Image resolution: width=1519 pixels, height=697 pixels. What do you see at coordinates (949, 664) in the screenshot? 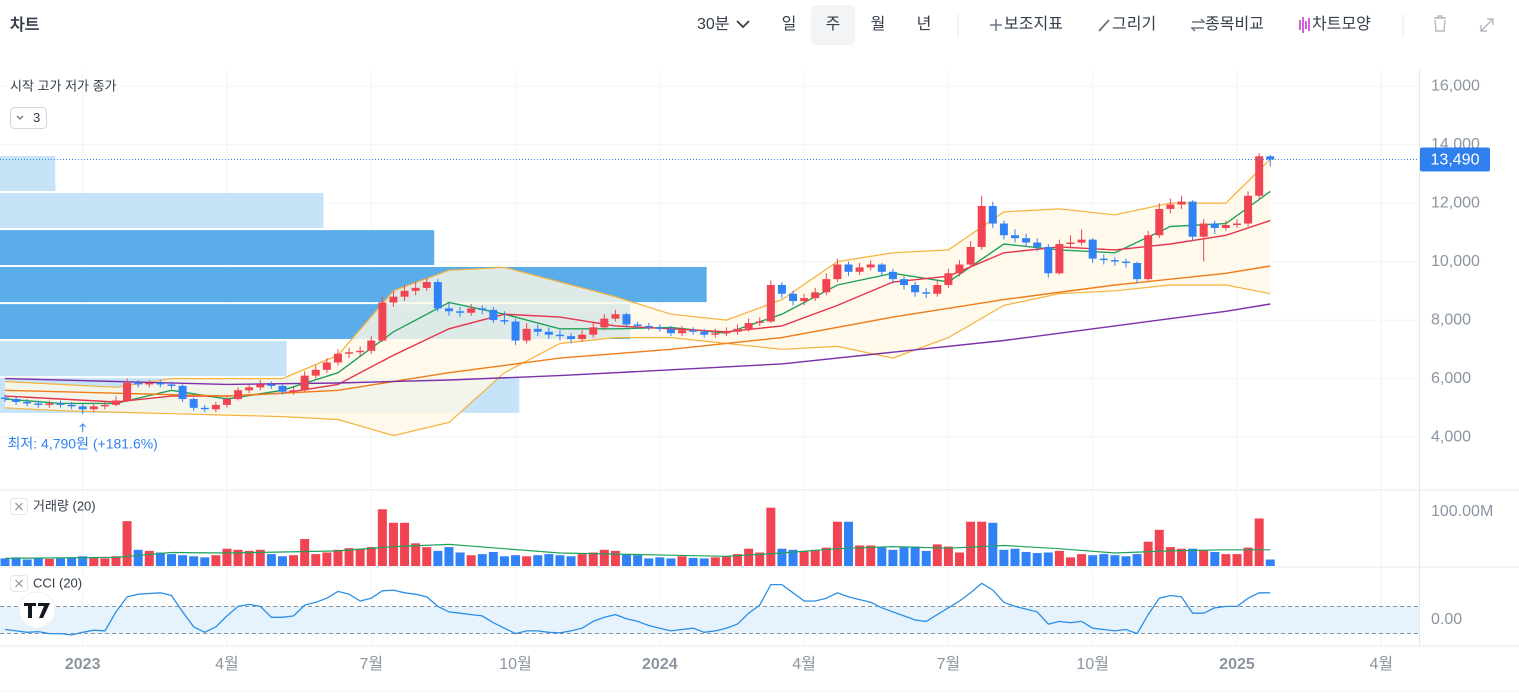
I see `x-tick-label: 7월` at bounding box center [949, 664].